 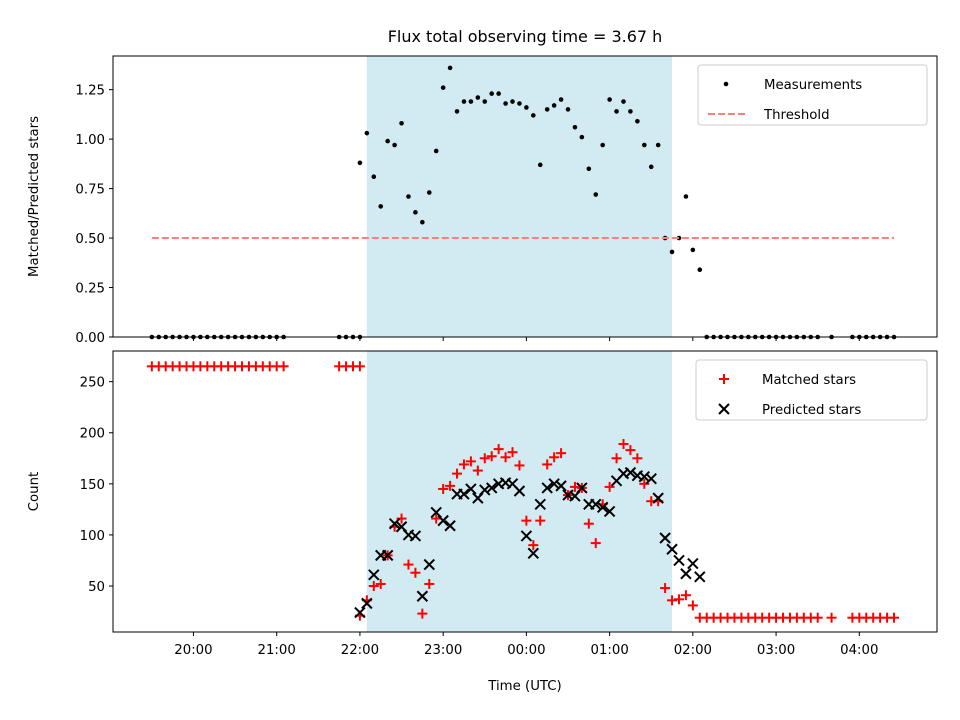 What do you see at coordinates (193, 650) in the screenshot?
I see `x-tick-label: 20:00` at bounding box center [193, 650].